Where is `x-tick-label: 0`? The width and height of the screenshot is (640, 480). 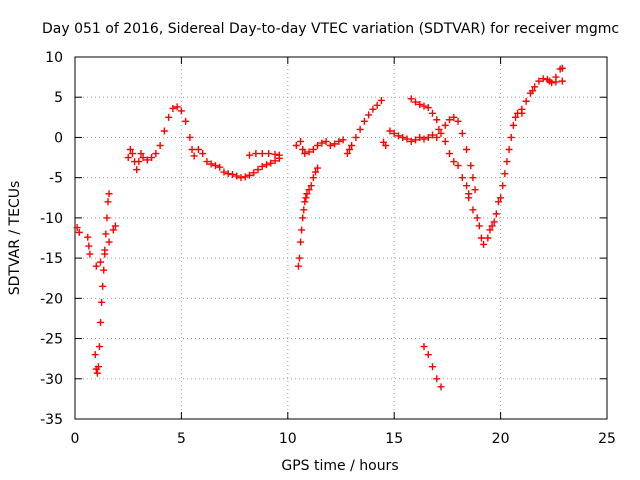 x-tick-label: 0 is located at coordinates (75, 439).